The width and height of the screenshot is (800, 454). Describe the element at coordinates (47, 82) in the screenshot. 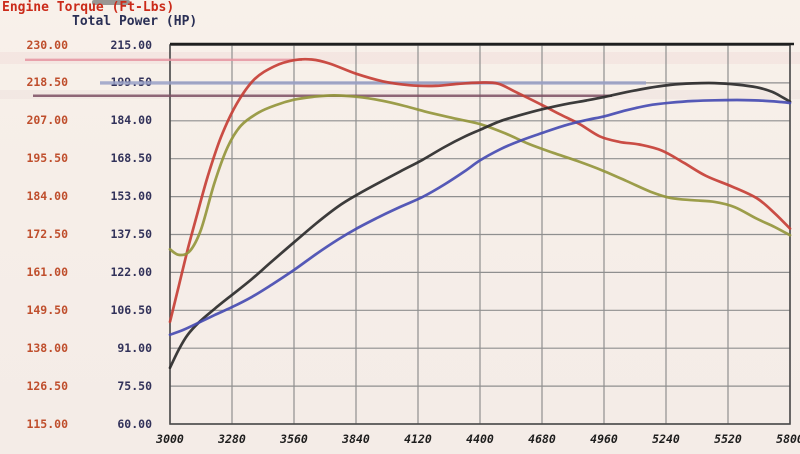

I see `torque-tick-label: 218.50` at that location.